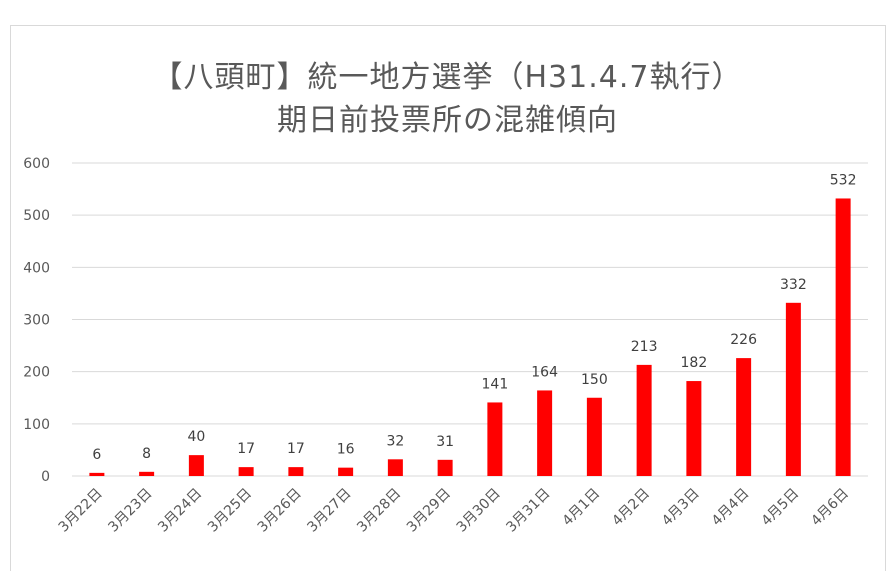  I want to click on y-tick-label: 0, so click(45, 477).